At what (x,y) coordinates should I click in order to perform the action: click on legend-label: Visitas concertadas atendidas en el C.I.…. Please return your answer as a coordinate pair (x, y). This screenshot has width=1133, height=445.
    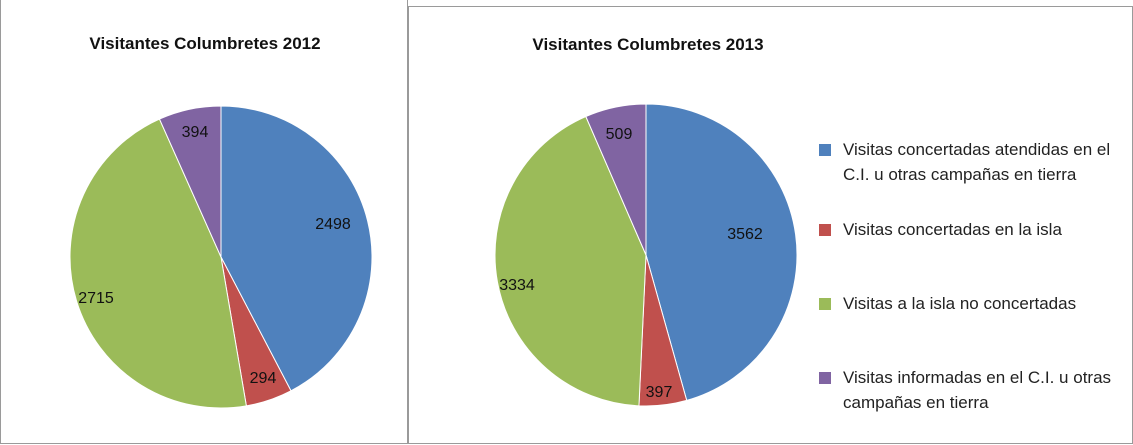
    Looking at the image, I should click on (977, 162).